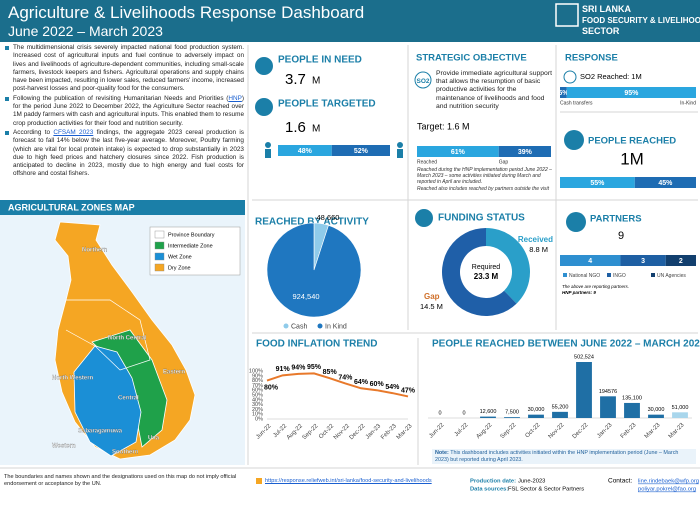  What do you see at coordinates (259, 419) in the screenshot?
I see `y-tick-label: 0%` at bounding box center [259, 419].